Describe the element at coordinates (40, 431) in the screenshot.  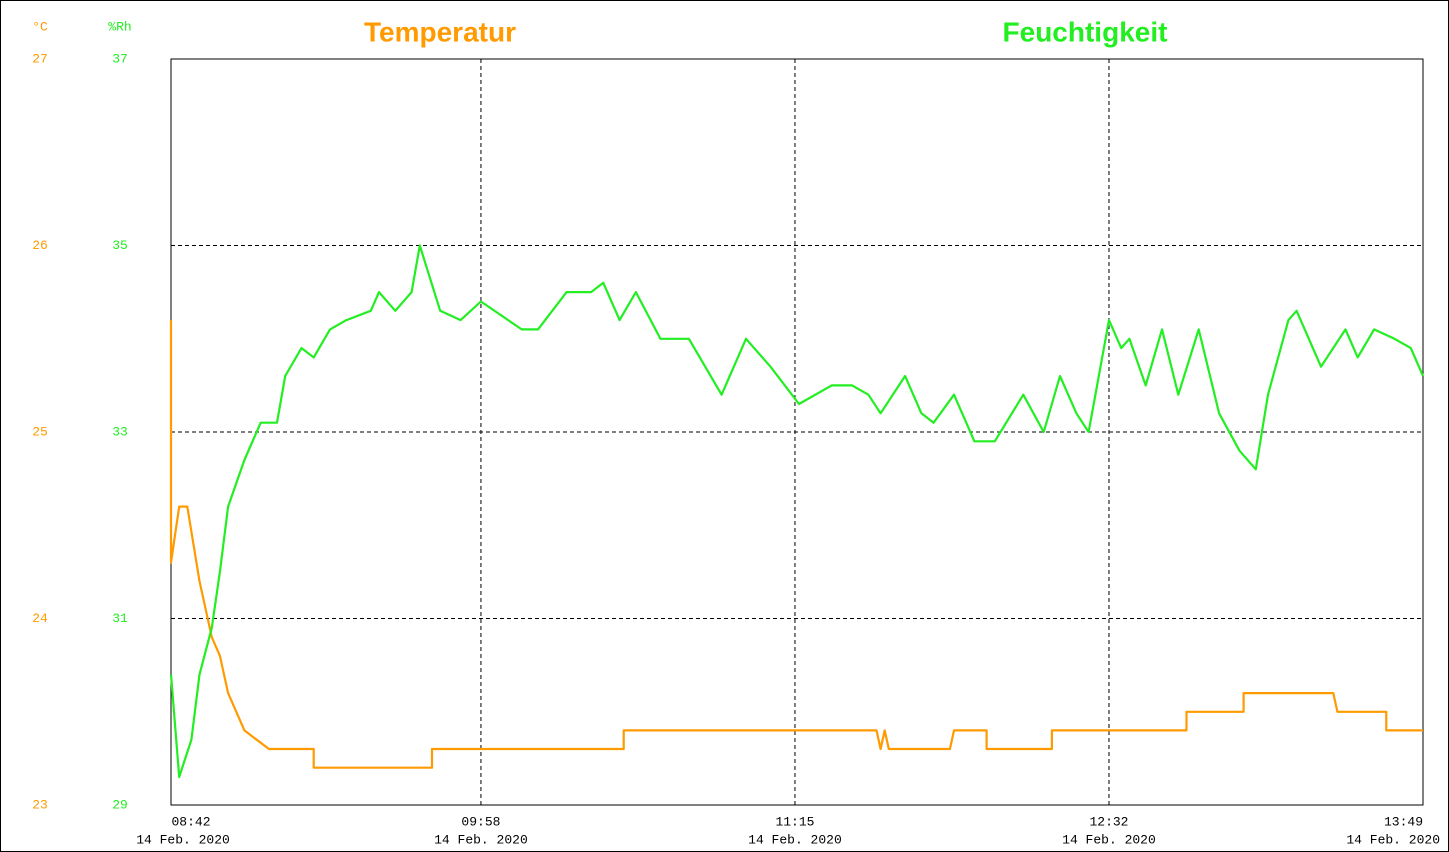
I see `y-tick-label: 25` at that location.